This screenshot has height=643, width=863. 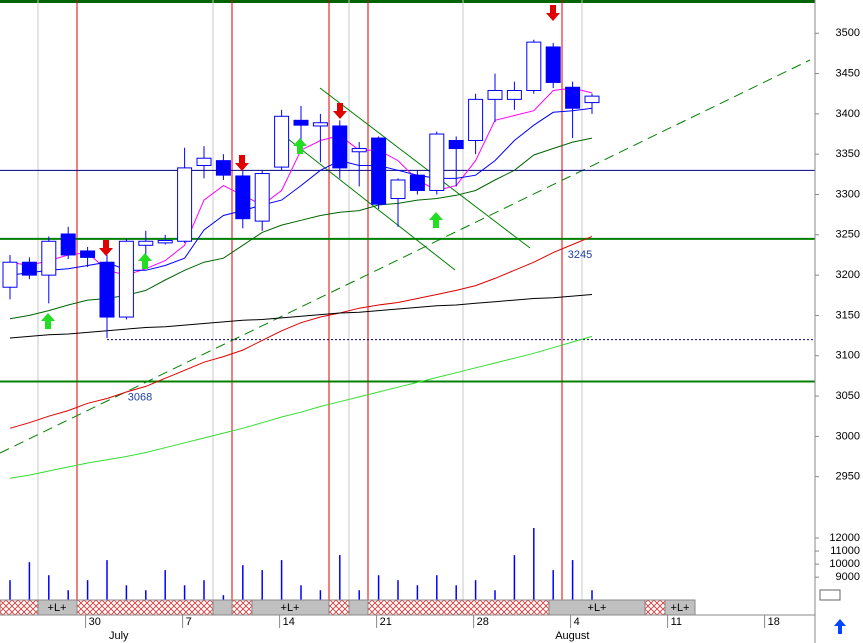 I want to click on x-tick-label: 18, so click(x=774, y=622).